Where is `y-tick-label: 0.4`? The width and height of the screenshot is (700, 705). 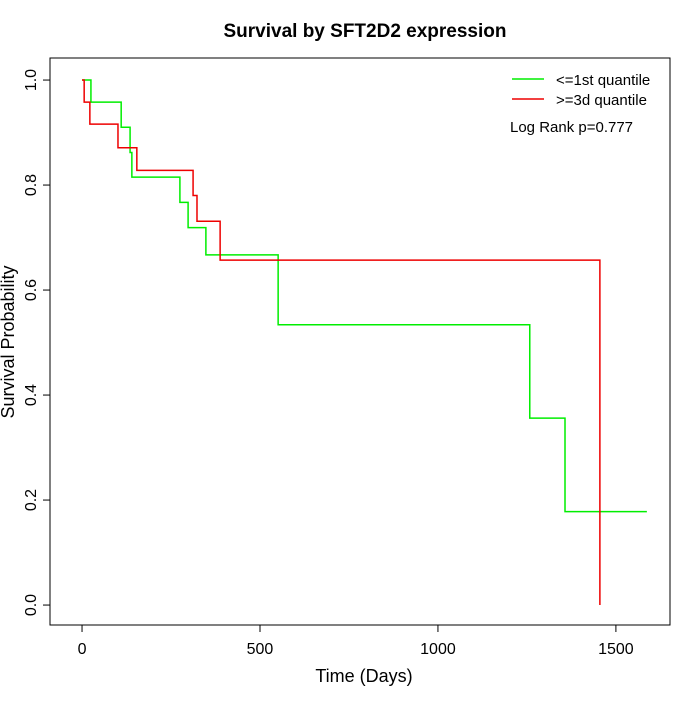 y-tick-label: 0.4 is located at coordinates (31, 395).